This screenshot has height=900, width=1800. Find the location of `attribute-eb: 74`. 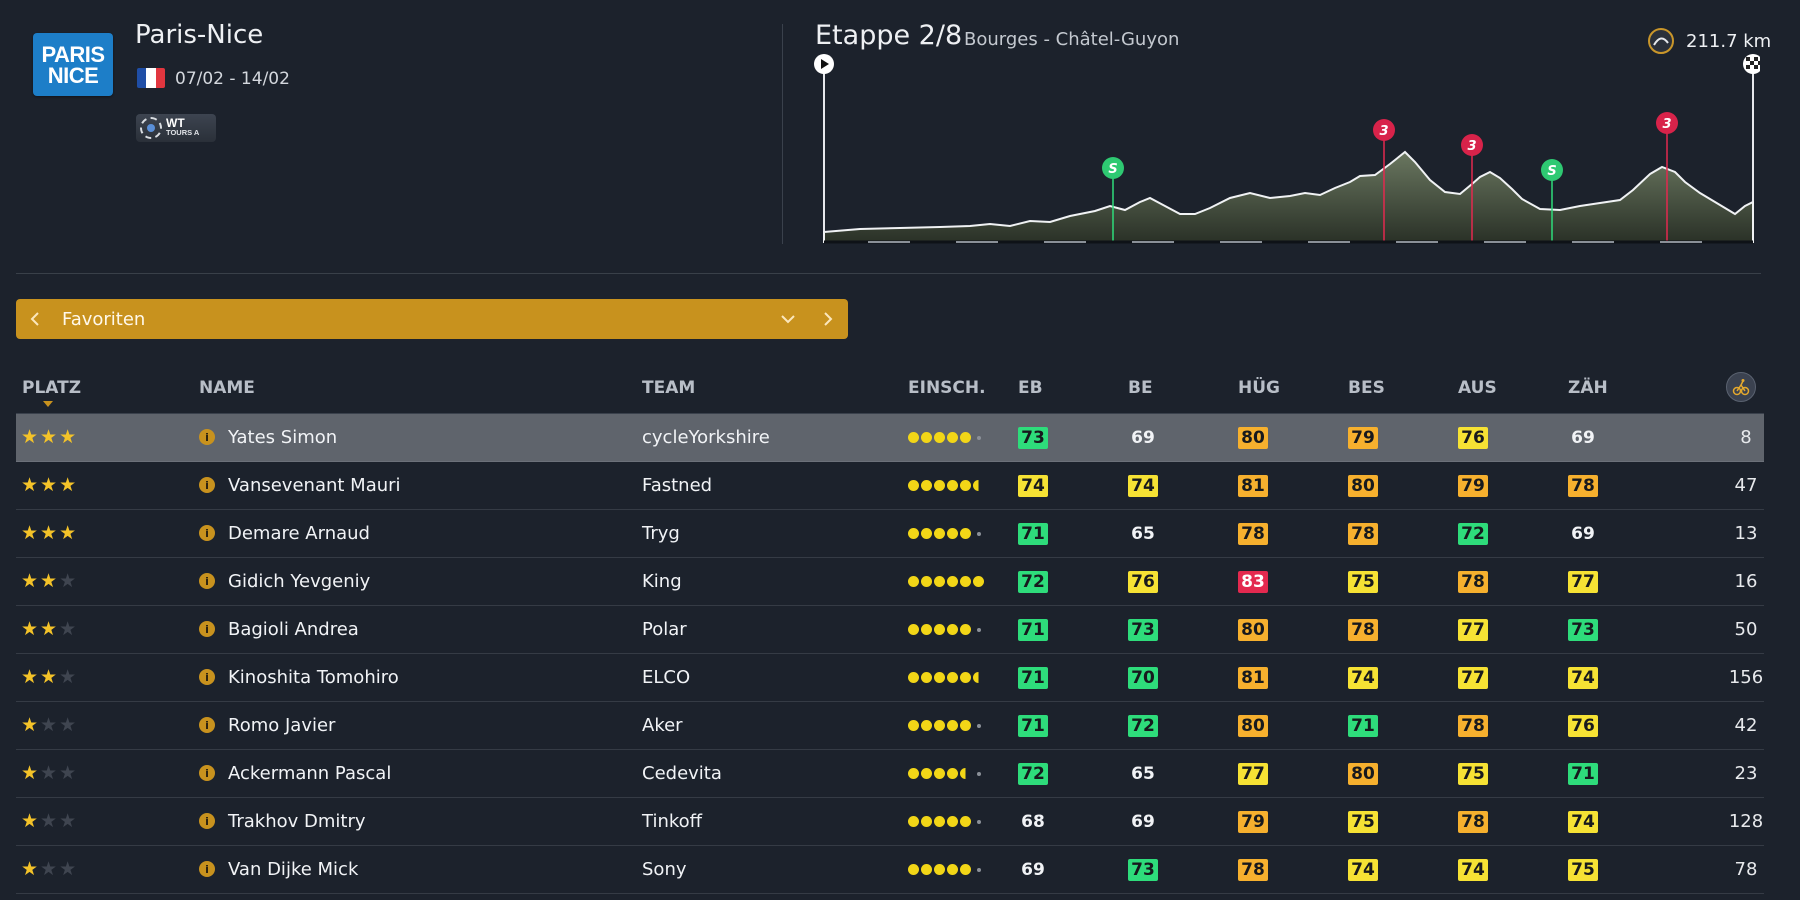

attribute-eb: 74 is located at coordinates (1033, 486).